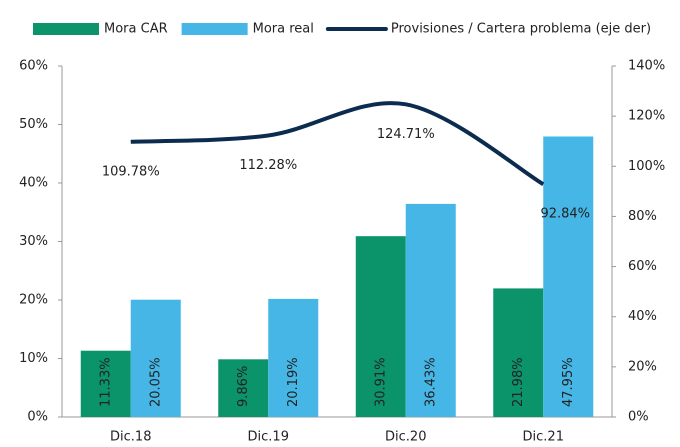 The height and width of the screenshot is (447, 680). Describe the element at coordinates (136, 29) in the screenshot. I see `legend-label: Mora CAR` at that location.